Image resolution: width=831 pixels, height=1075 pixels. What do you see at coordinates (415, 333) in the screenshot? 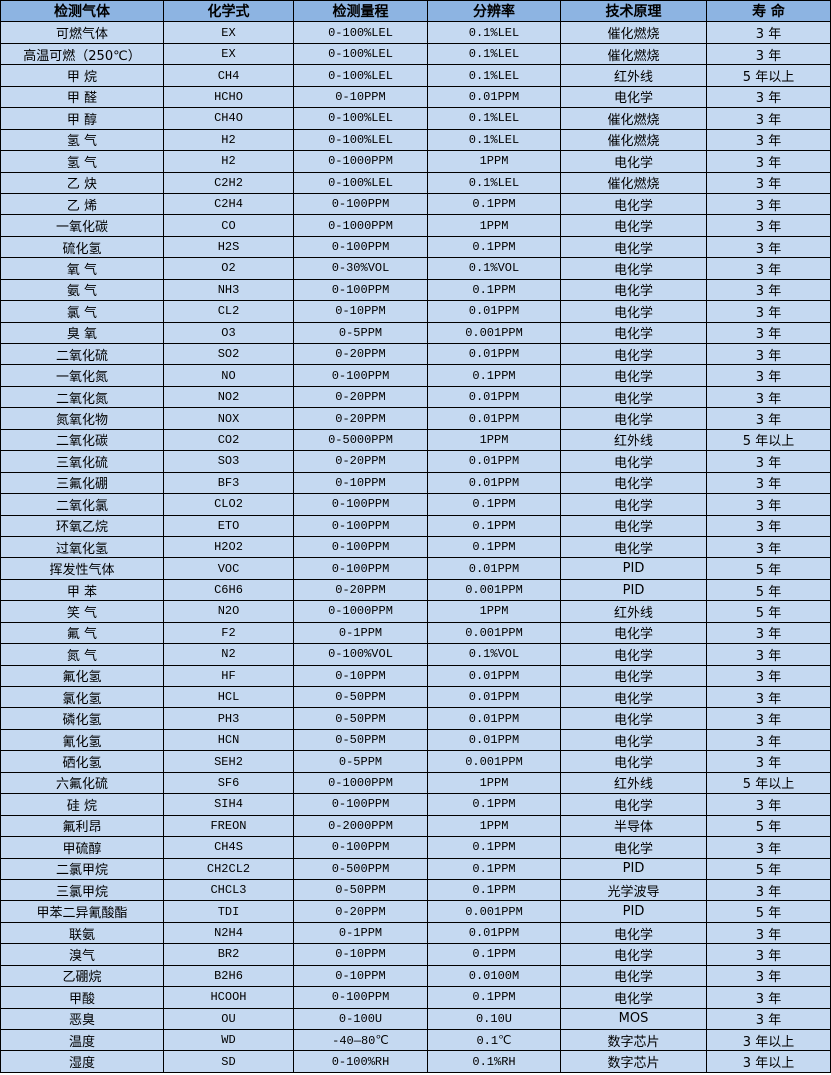
I see `table-row: 臭 氧 O3 0-5PPM 0.001PPM 电化学 3 年` at bounding box center [415, 333].